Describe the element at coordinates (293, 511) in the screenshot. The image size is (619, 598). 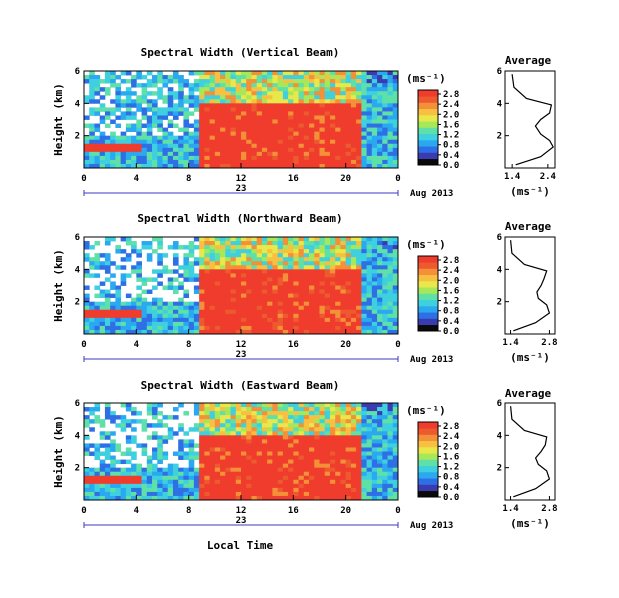
I see `x-tick-label: 16` at that location.